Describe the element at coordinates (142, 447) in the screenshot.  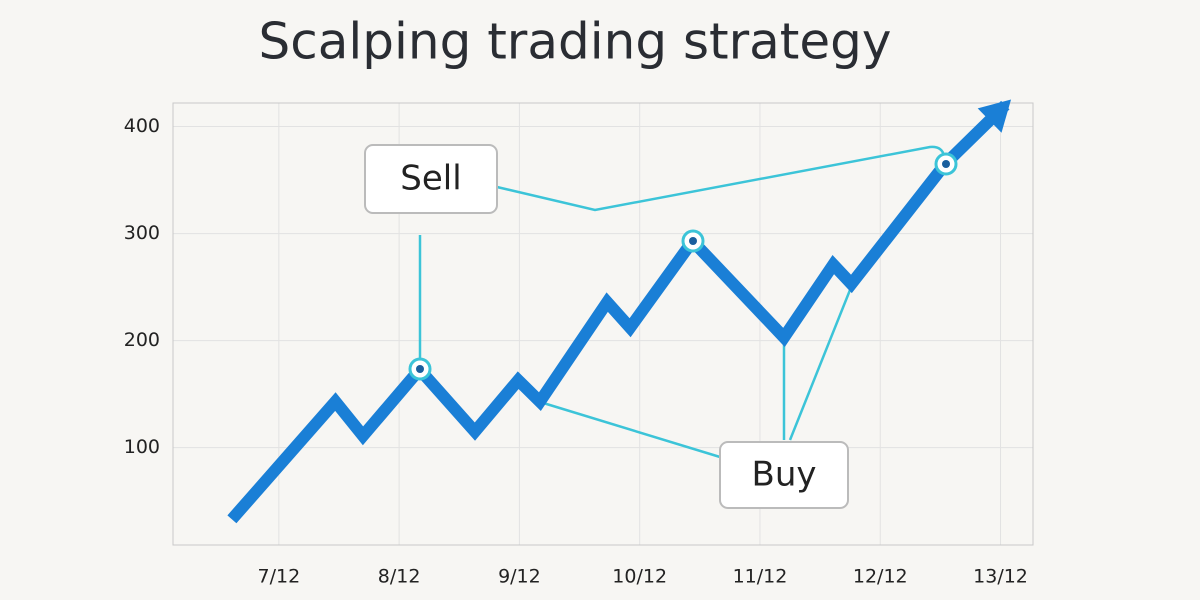
I see `y-tick-label: 100` at that location.